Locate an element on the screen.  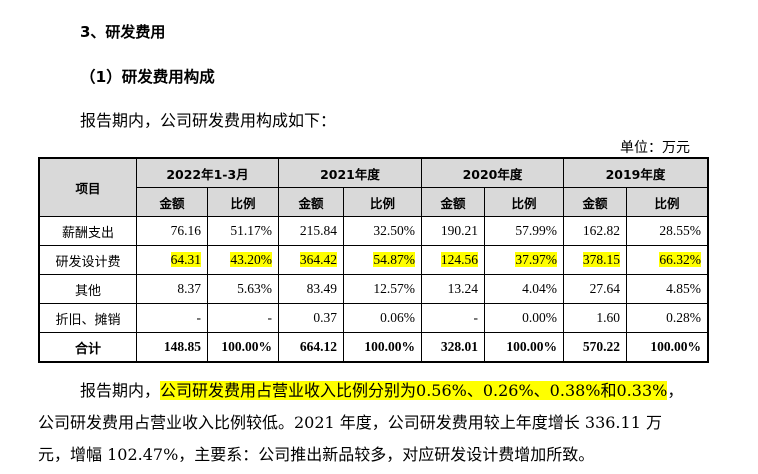
cell-value: 162.82 is located at coordinates (601, 230).